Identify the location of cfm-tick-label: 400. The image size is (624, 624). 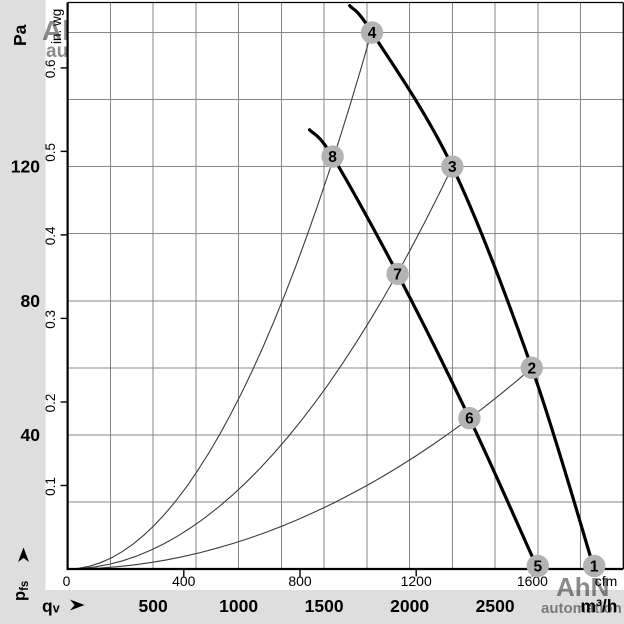
(184, 581).